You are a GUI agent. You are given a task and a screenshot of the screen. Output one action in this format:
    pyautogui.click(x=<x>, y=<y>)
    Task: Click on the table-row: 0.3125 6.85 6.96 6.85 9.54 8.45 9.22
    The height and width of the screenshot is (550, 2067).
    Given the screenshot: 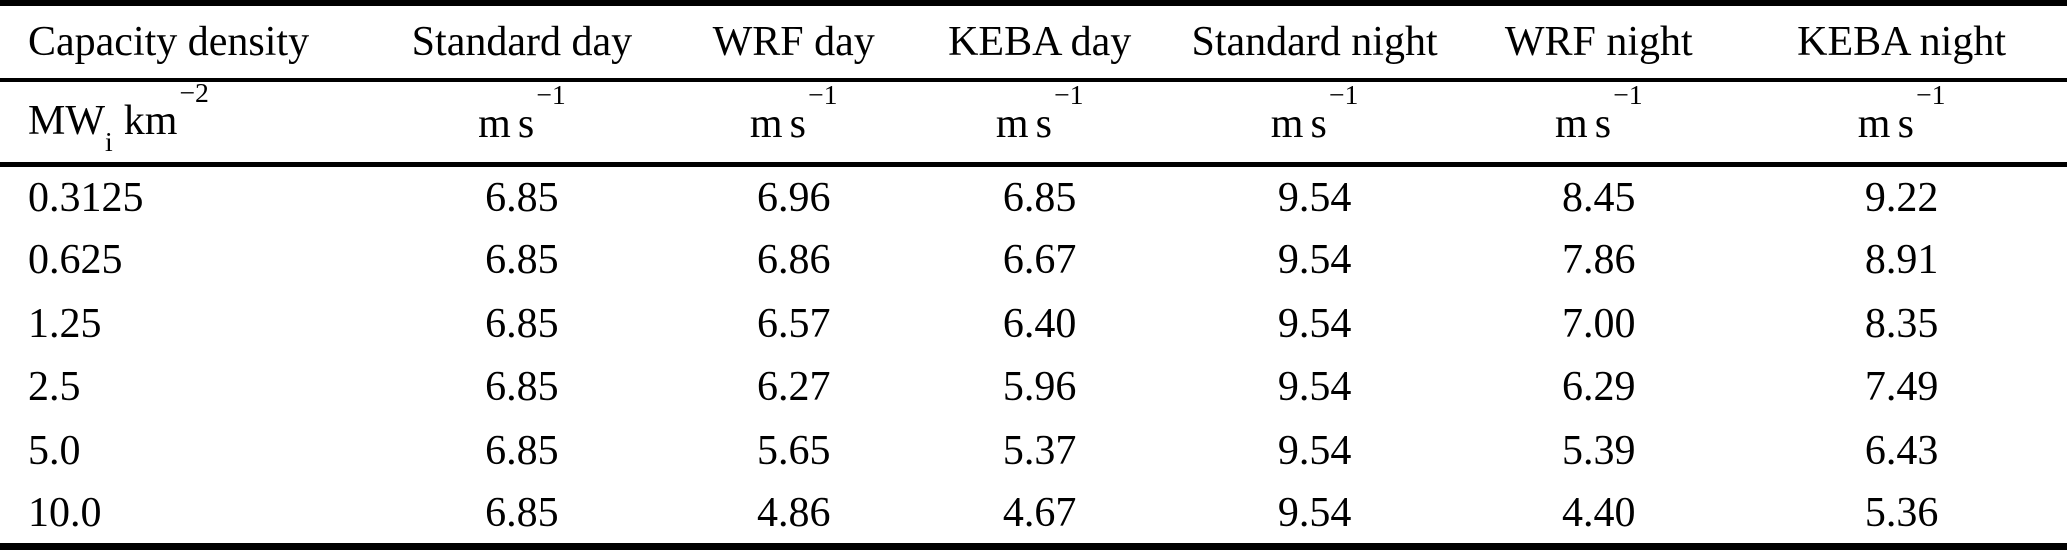 What is the action you would take?
    pyautogui.click(x=1033, y=197)
    